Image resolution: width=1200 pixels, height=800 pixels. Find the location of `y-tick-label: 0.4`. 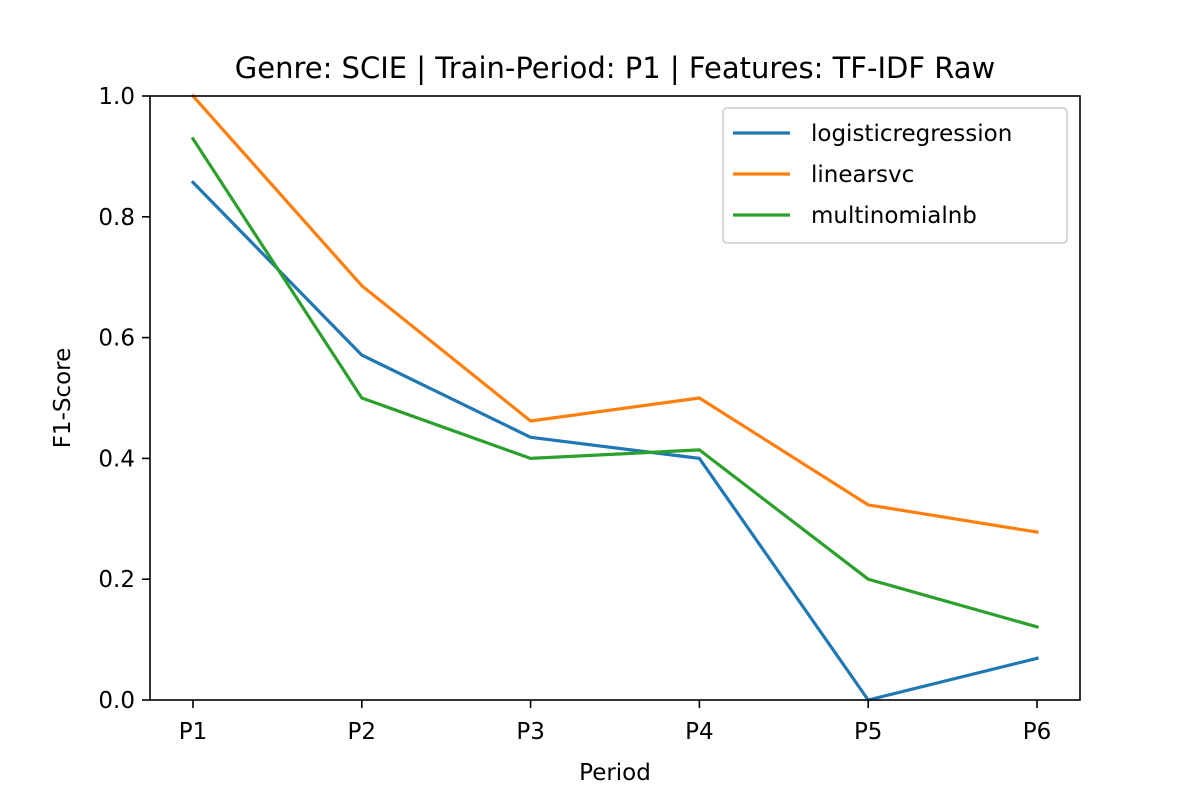

y-tick-label: 0.4 is located at coordinates (116, 459).